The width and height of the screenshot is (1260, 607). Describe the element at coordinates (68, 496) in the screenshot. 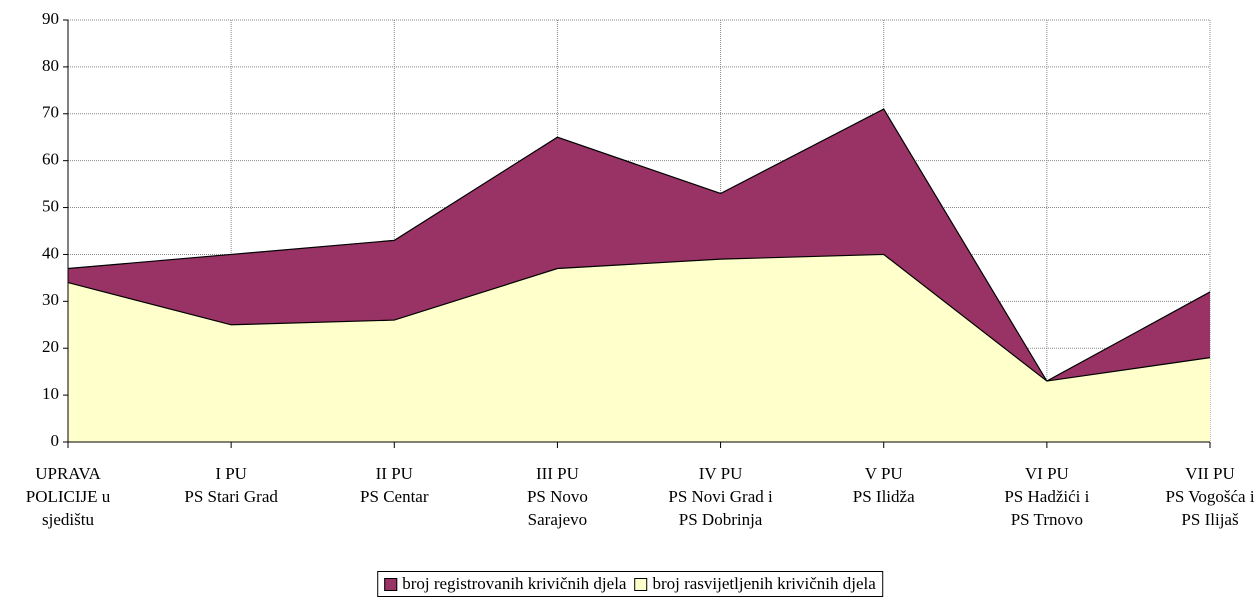

I see `x-tick-label: UPRAVA POLICIJE u sjedištu` at that location.